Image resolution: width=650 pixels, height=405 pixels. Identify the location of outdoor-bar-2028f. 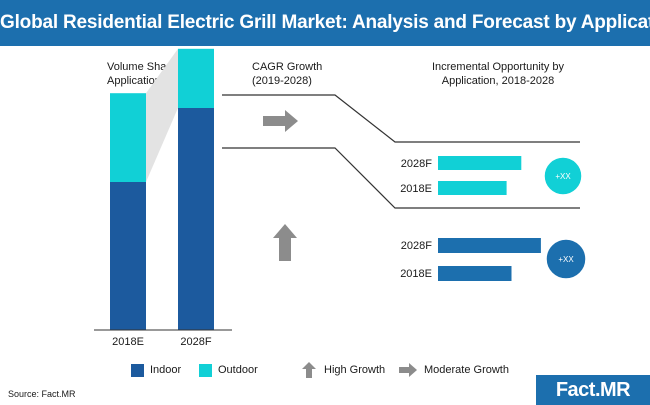
(480, 163).